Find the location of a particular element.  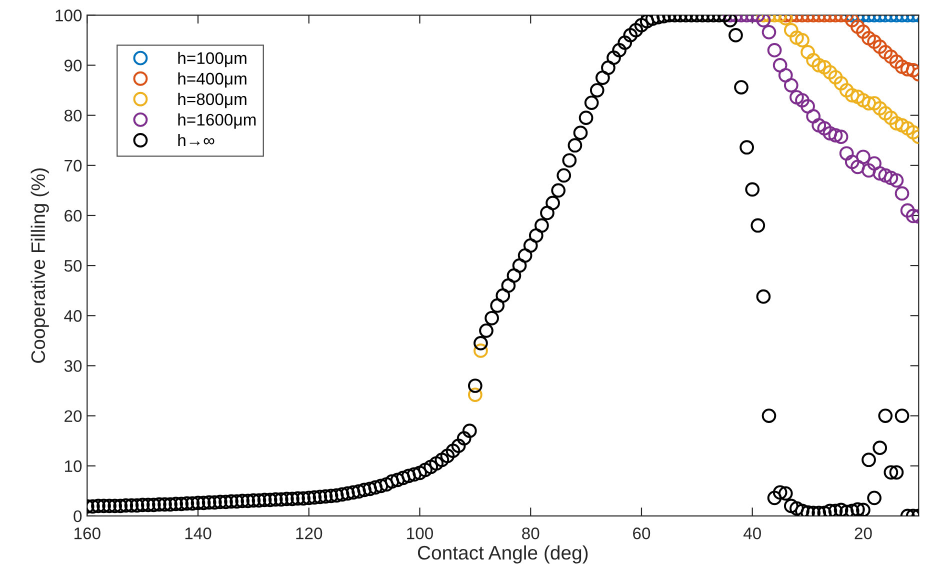

x-tick-label: 100 is located at coordinates (420, 534).